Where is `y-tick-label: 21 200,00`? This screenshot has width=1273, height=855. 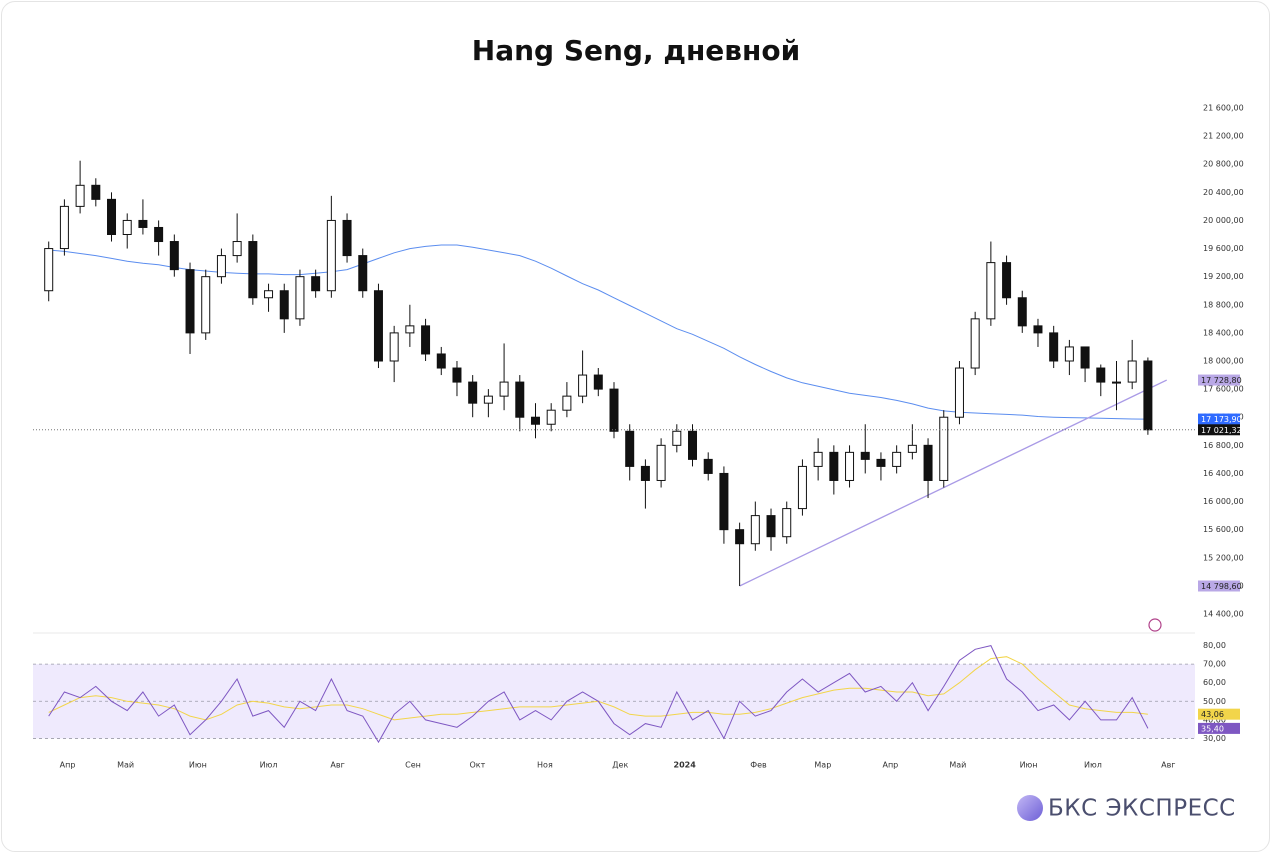
y-tick-label: 21 200,00 is located at coordinates (1223, 136).